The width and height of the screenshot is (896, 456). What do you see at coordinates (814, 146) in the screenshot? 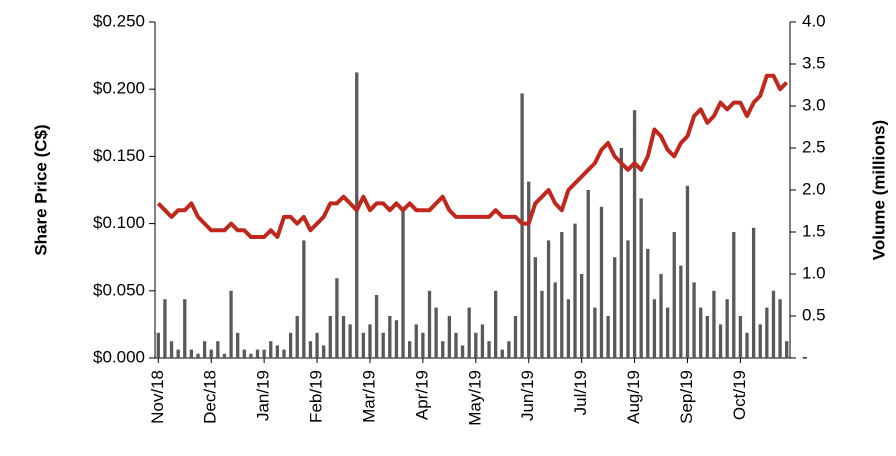
I see `y2-tick-label: 2.5` at bounding box center [814, 146].